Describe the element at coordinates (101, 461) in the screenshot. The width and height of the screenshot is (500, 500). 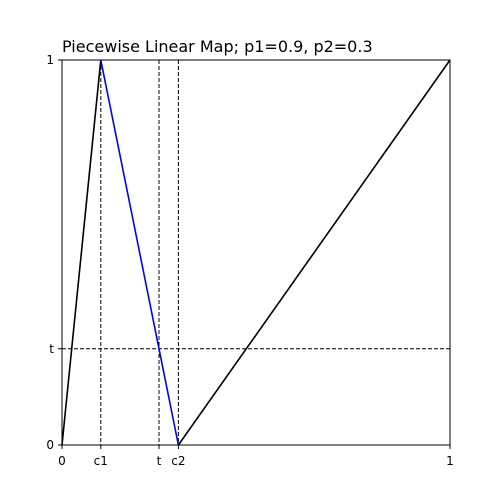
I see `x-tick-label-1: c1` at that location.